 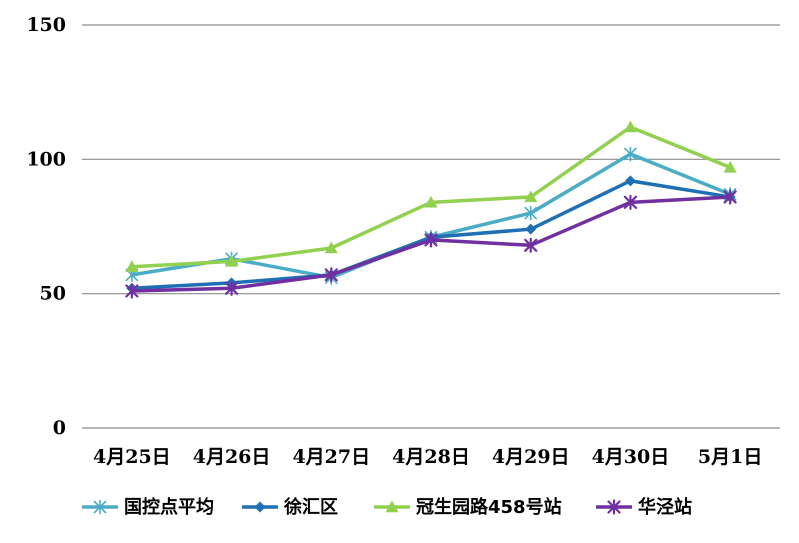 What do you see at coordinates (331, 457) in the screenshot?
I see `x-tick-label: 4月27日` at bounding box center [331, 457].